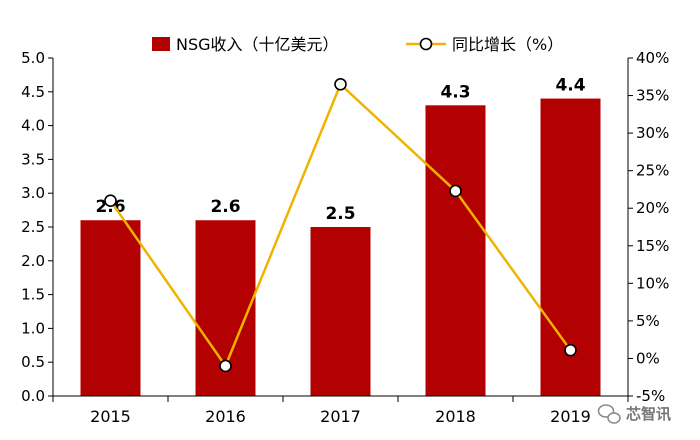  I want to click on right-tick-label: 0%, so click(648, 358).